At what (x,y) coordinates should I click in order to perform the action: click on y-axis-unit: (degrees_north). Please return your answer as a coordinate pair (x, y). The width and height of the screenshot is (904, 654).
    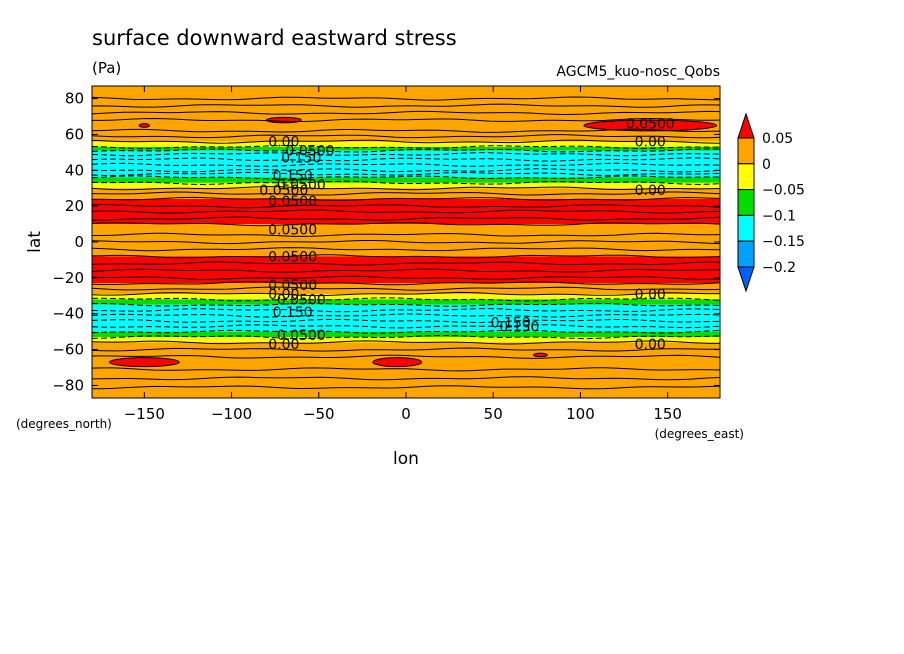
    Looking at the image, I should click on (64, 424).